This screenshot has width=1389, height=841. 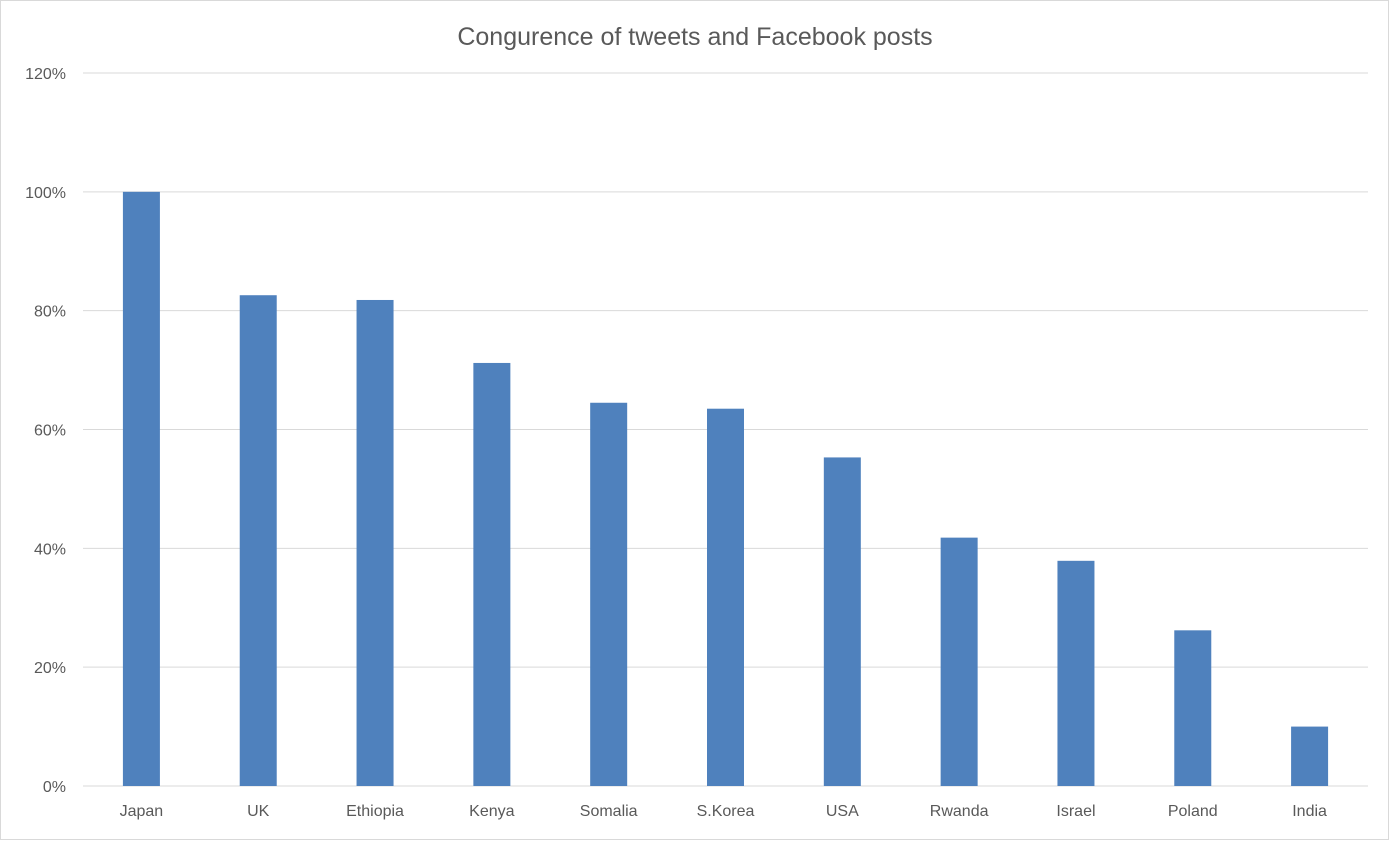 I want to click on x-category-label: USA, so click(x=842, y=811).